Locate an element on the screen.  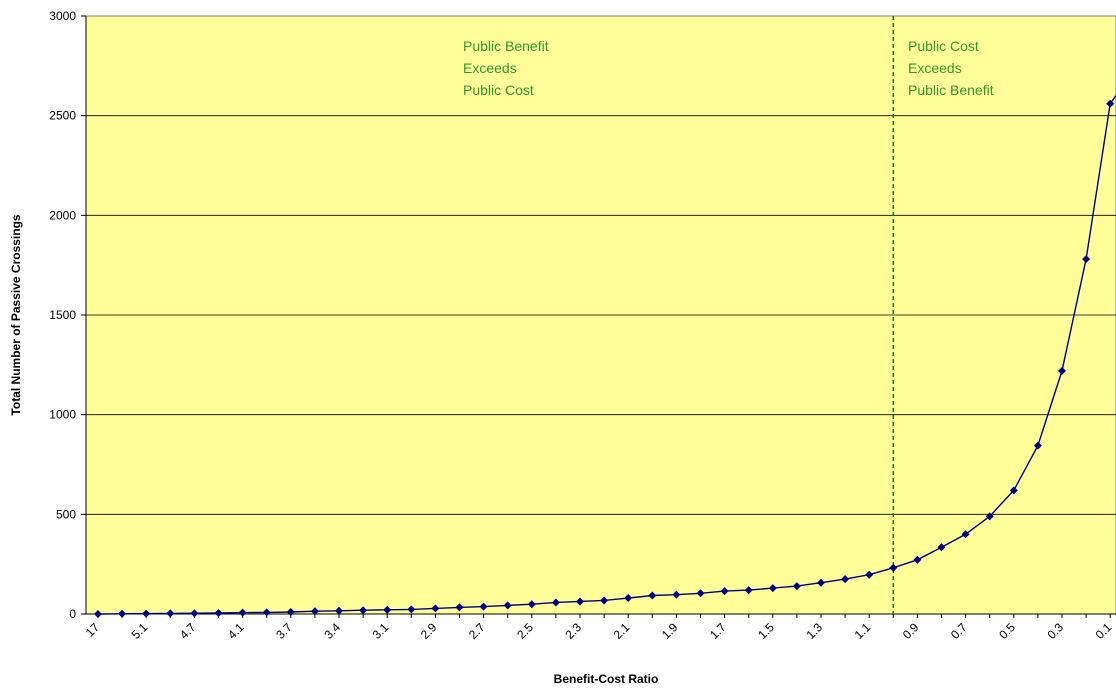
annotation-cost-line-1: Public Cost is located at coordinates (943, 46).